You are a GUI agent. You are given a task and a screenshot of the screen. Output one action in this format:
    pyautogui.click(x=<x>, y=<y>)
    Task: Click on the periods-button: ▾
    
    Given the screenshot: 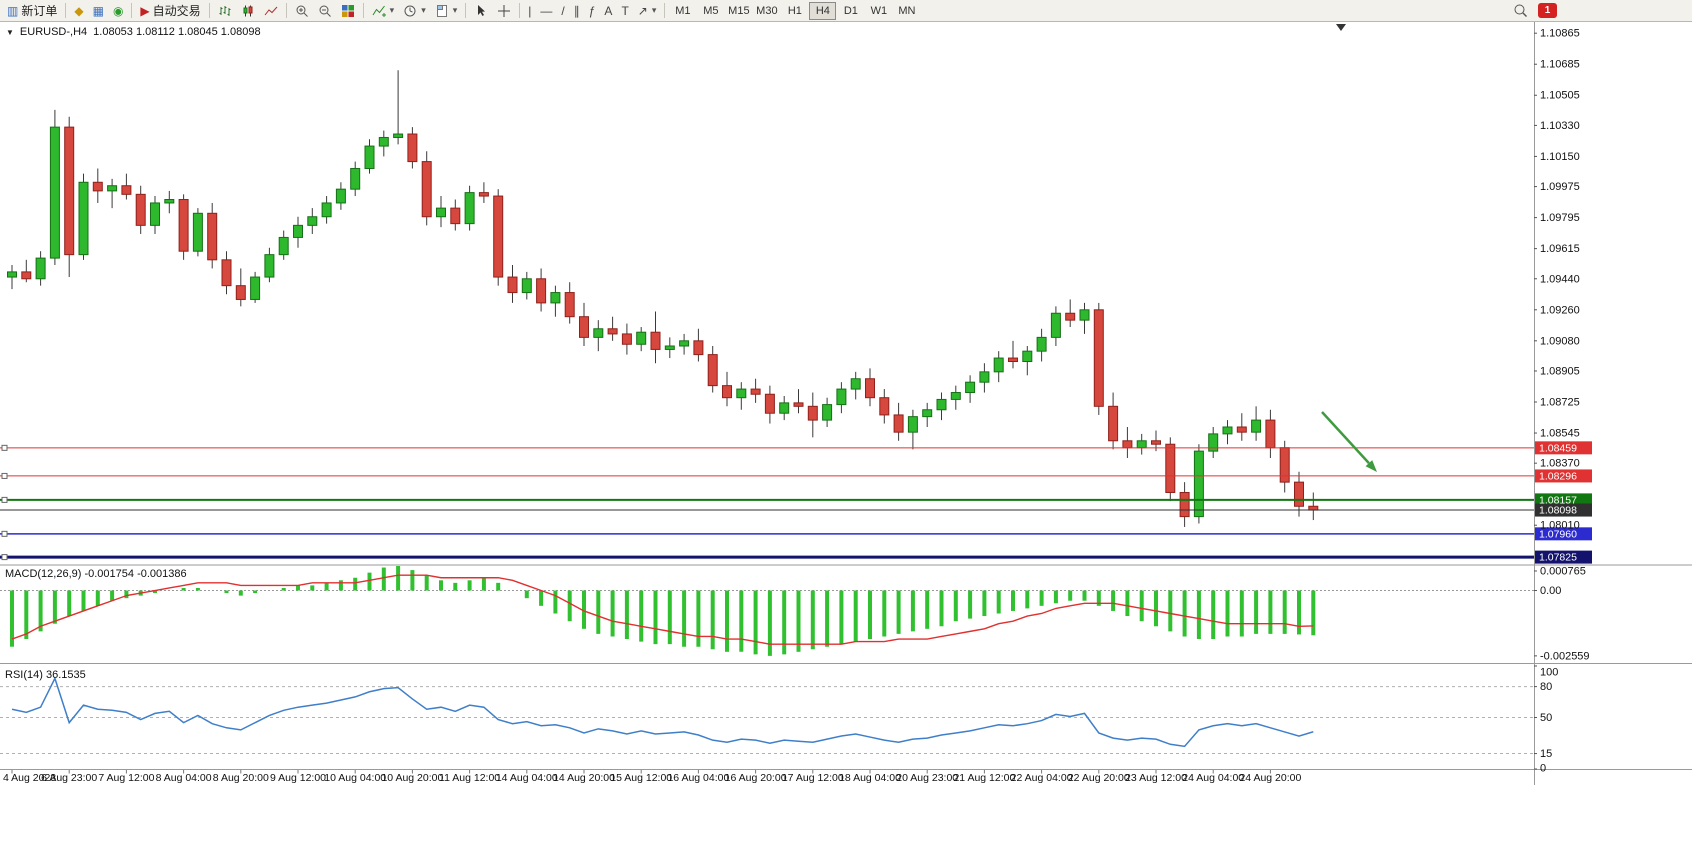 What is the action you would take?
    pyautogui.click(x=414, y=11)
    